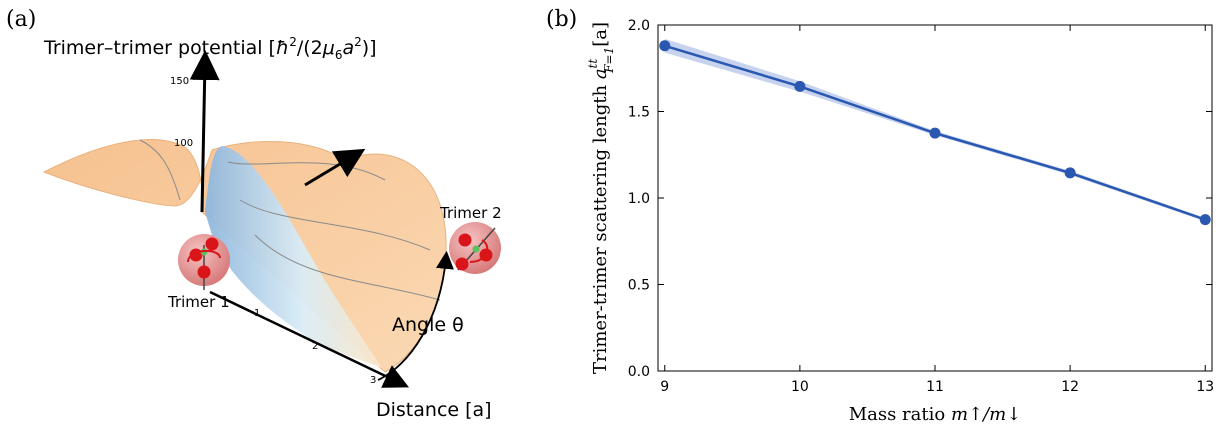 This screenshot has height=439, width=1228. What do you see at coordinates (309, 339) in the screenshot?
I see `distance-axis` at bounding box center [309, 339].